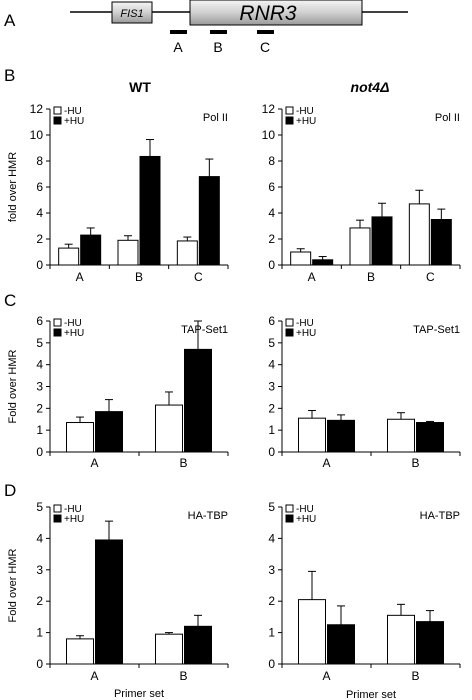 The image size is (472, 700). What do you see at coordinates (364, 600) in the screenshot?
I see `chart-hatbp-not4: 0 1 2 3 4 5 A B HA-TBP -HU+HU Primer set` at bounding box center [364, 600].